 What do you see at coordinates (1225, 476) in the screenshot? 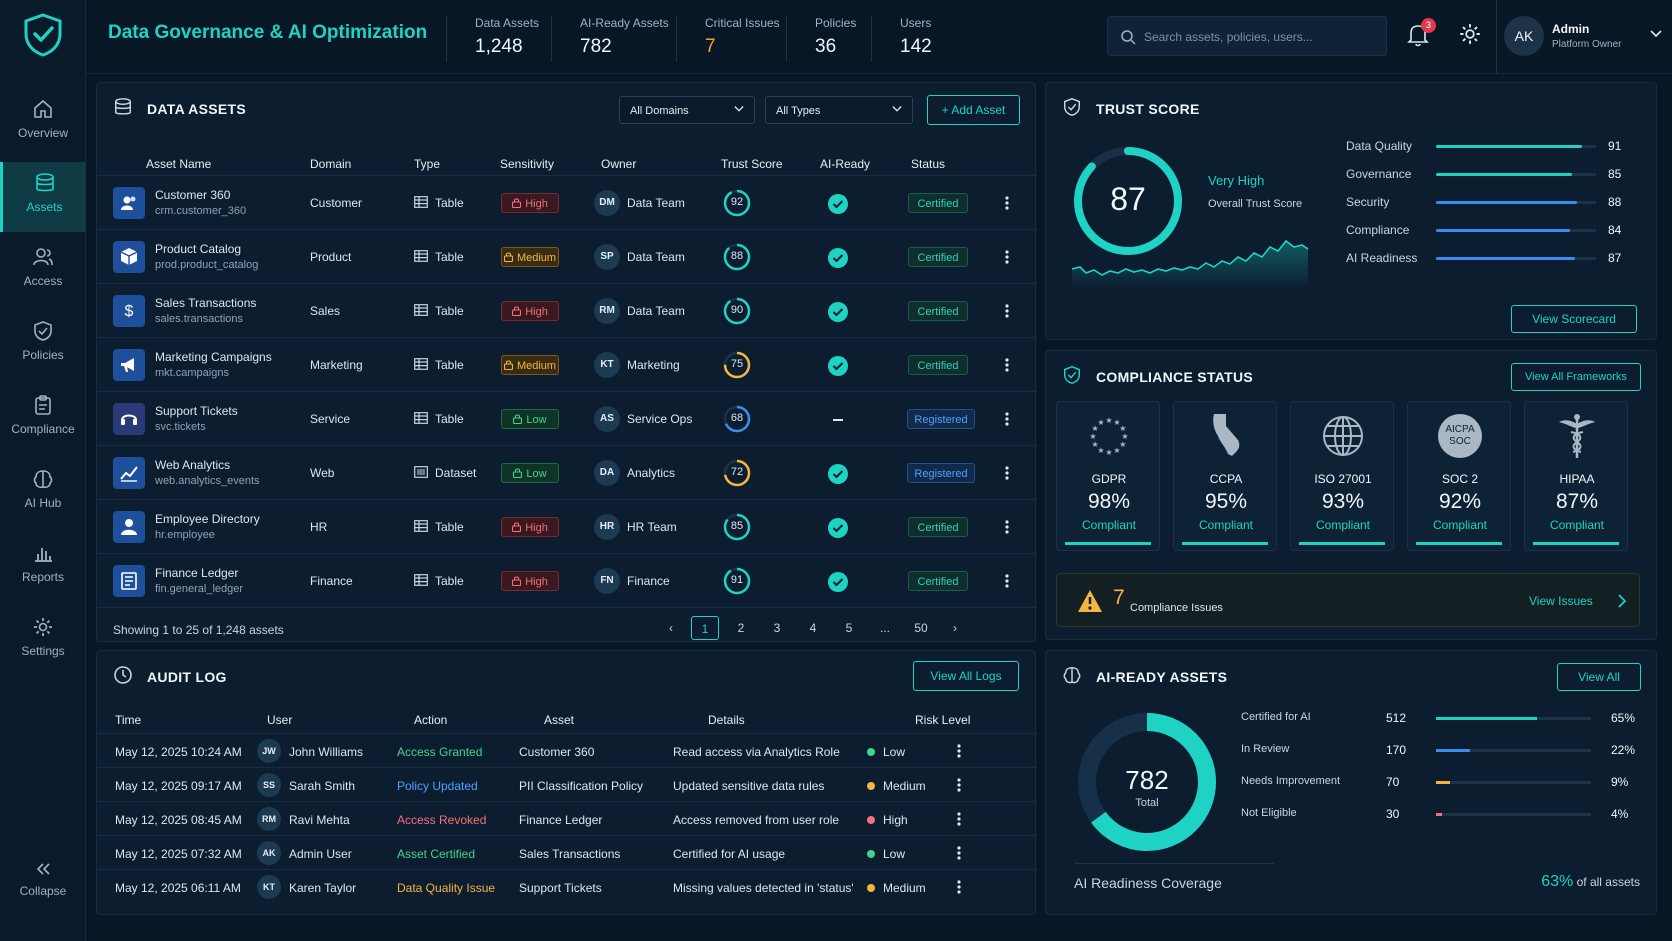
I see `framework-card-ccpa: CCPA 95% Compliant` at bounding box center [1225, 476].